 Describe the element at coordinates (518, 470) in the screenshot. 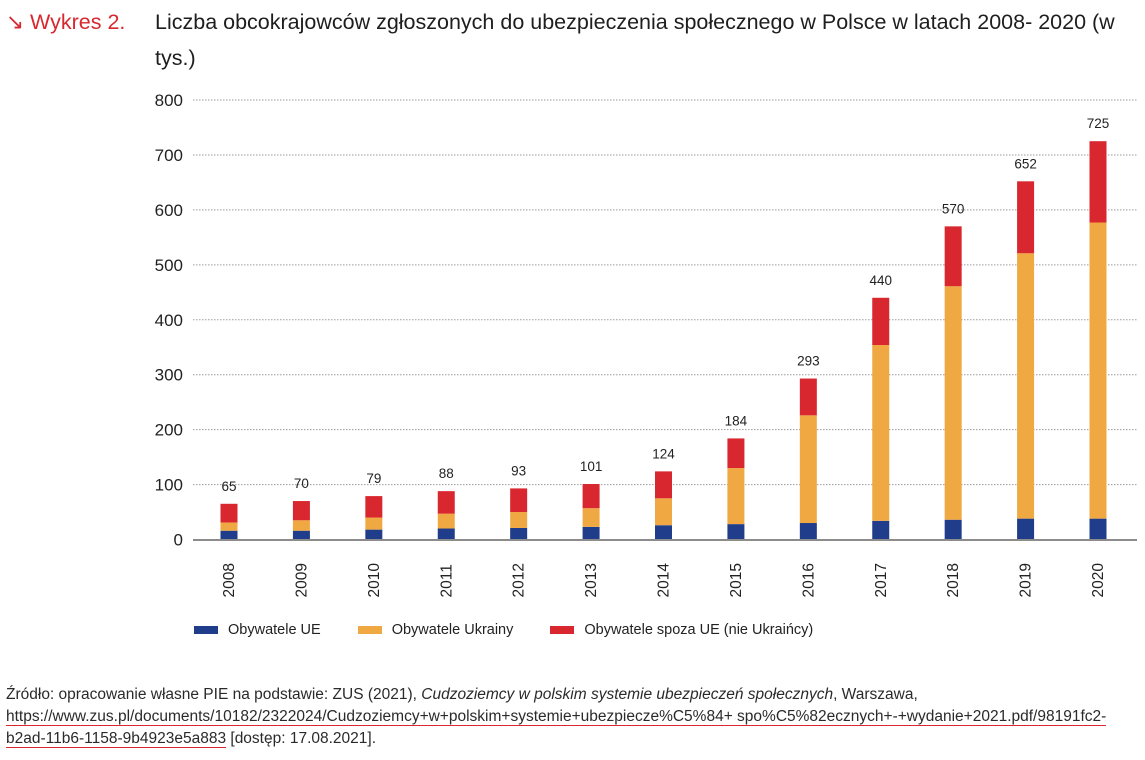

I see `data-label-2012: 93` at that location.